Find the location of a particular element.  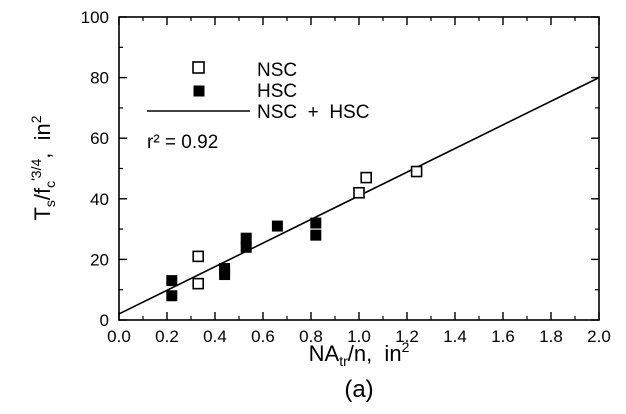

x-tick-label: 1.2 is located at coordinates (407, 336).